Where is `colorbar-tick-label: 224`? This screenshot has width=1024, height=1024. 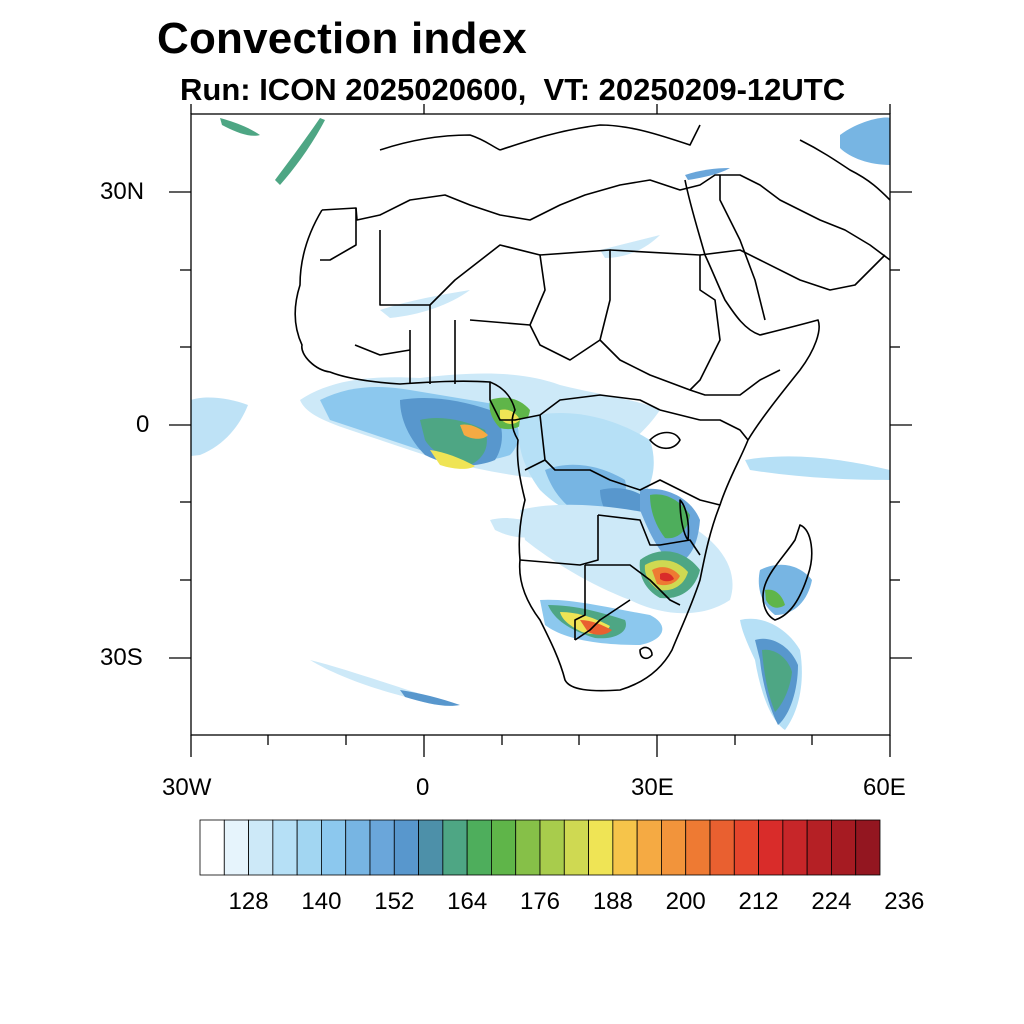 colorbar-tick-label: 224 is located at coordinates (831, 901).